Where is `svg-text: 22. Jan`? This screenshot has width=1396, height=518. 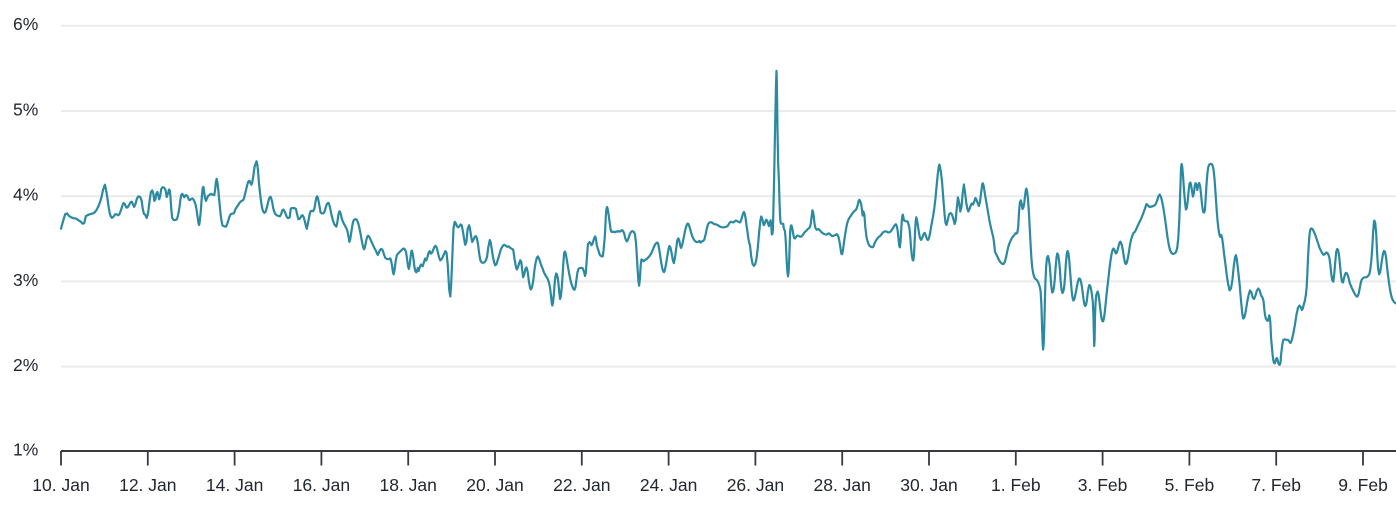 svg-text: 22. Jan is located at coordinates (581, 485).